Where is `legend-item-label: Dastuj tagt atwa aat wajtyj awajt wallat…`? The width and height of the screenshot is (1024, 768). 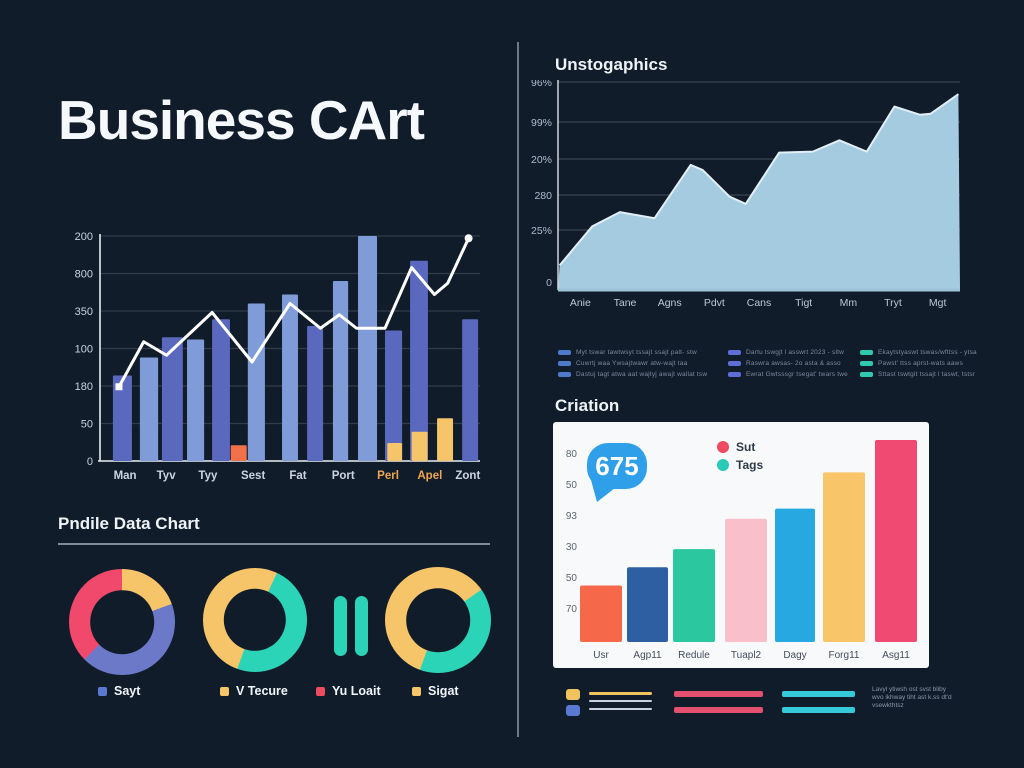
legend-item-label: Dastuj tagt atwa aat wajtyj awajt wallat… is located at coordinates (642, 374).